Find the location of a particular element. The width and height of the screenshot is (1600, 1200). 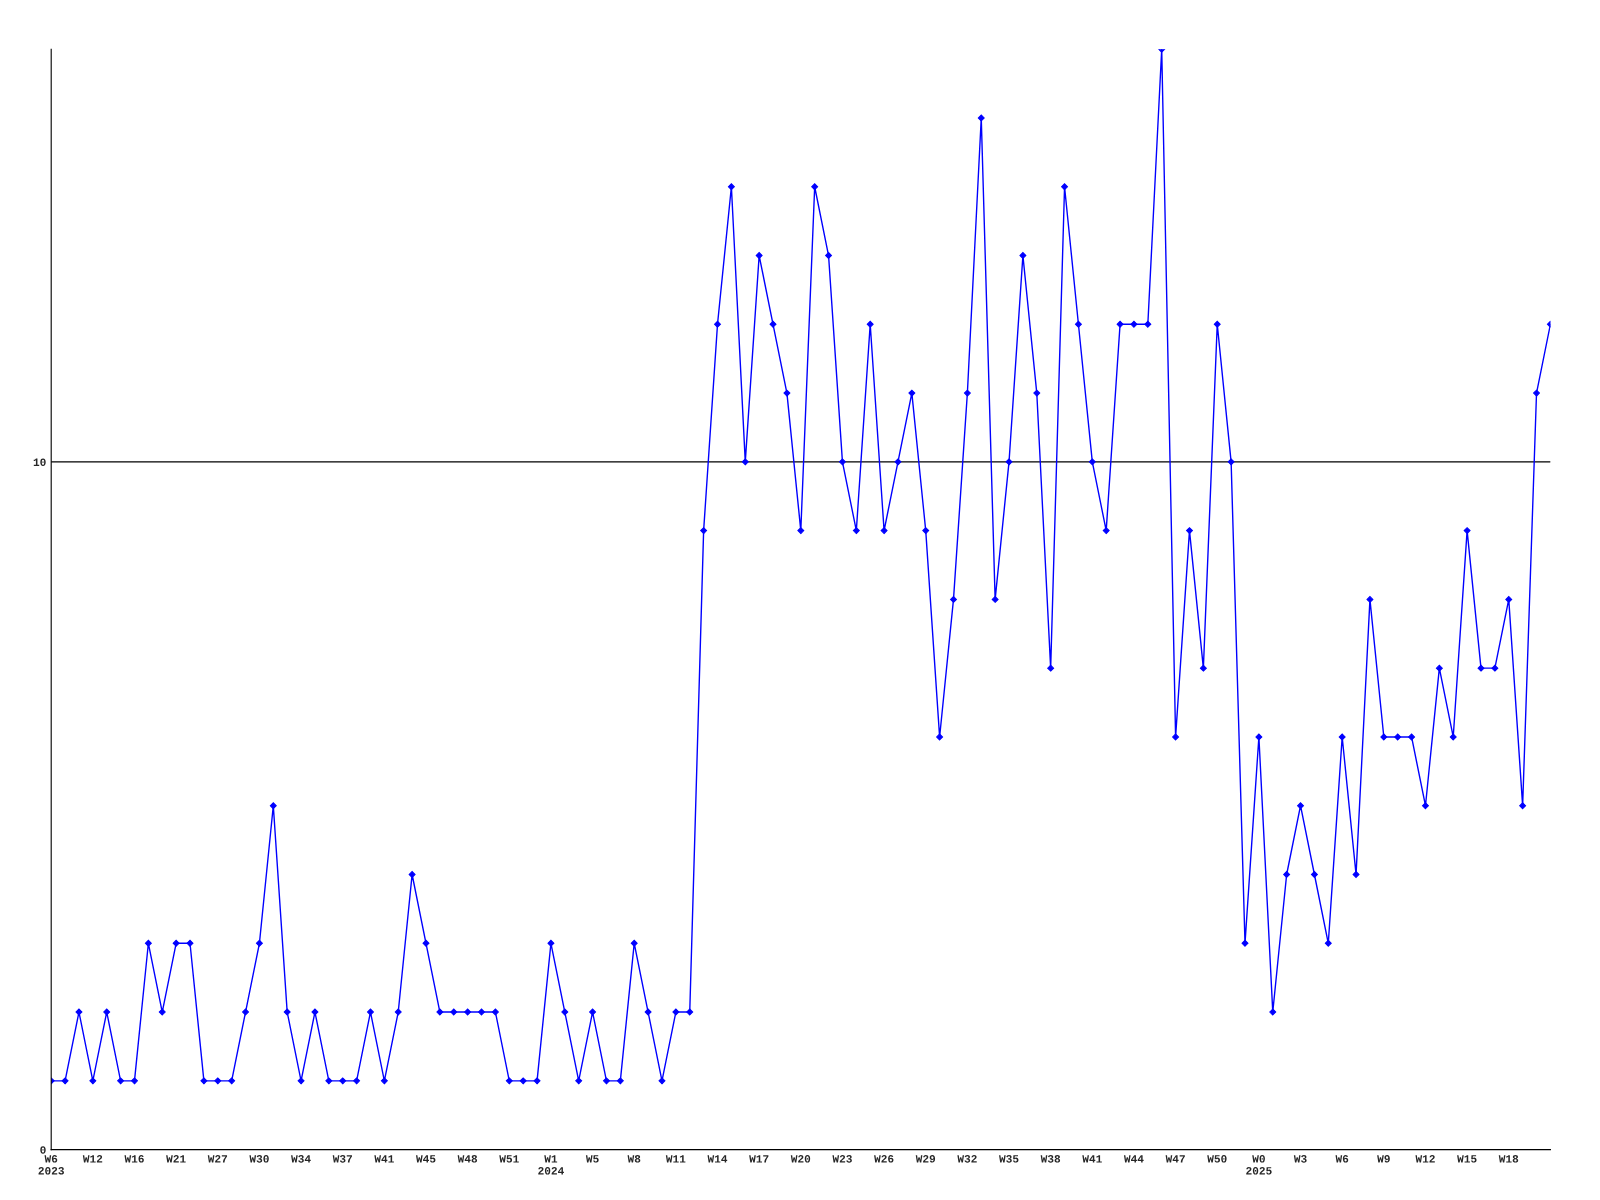

y-tick-label: 10 is located at coordinates (39, 462).